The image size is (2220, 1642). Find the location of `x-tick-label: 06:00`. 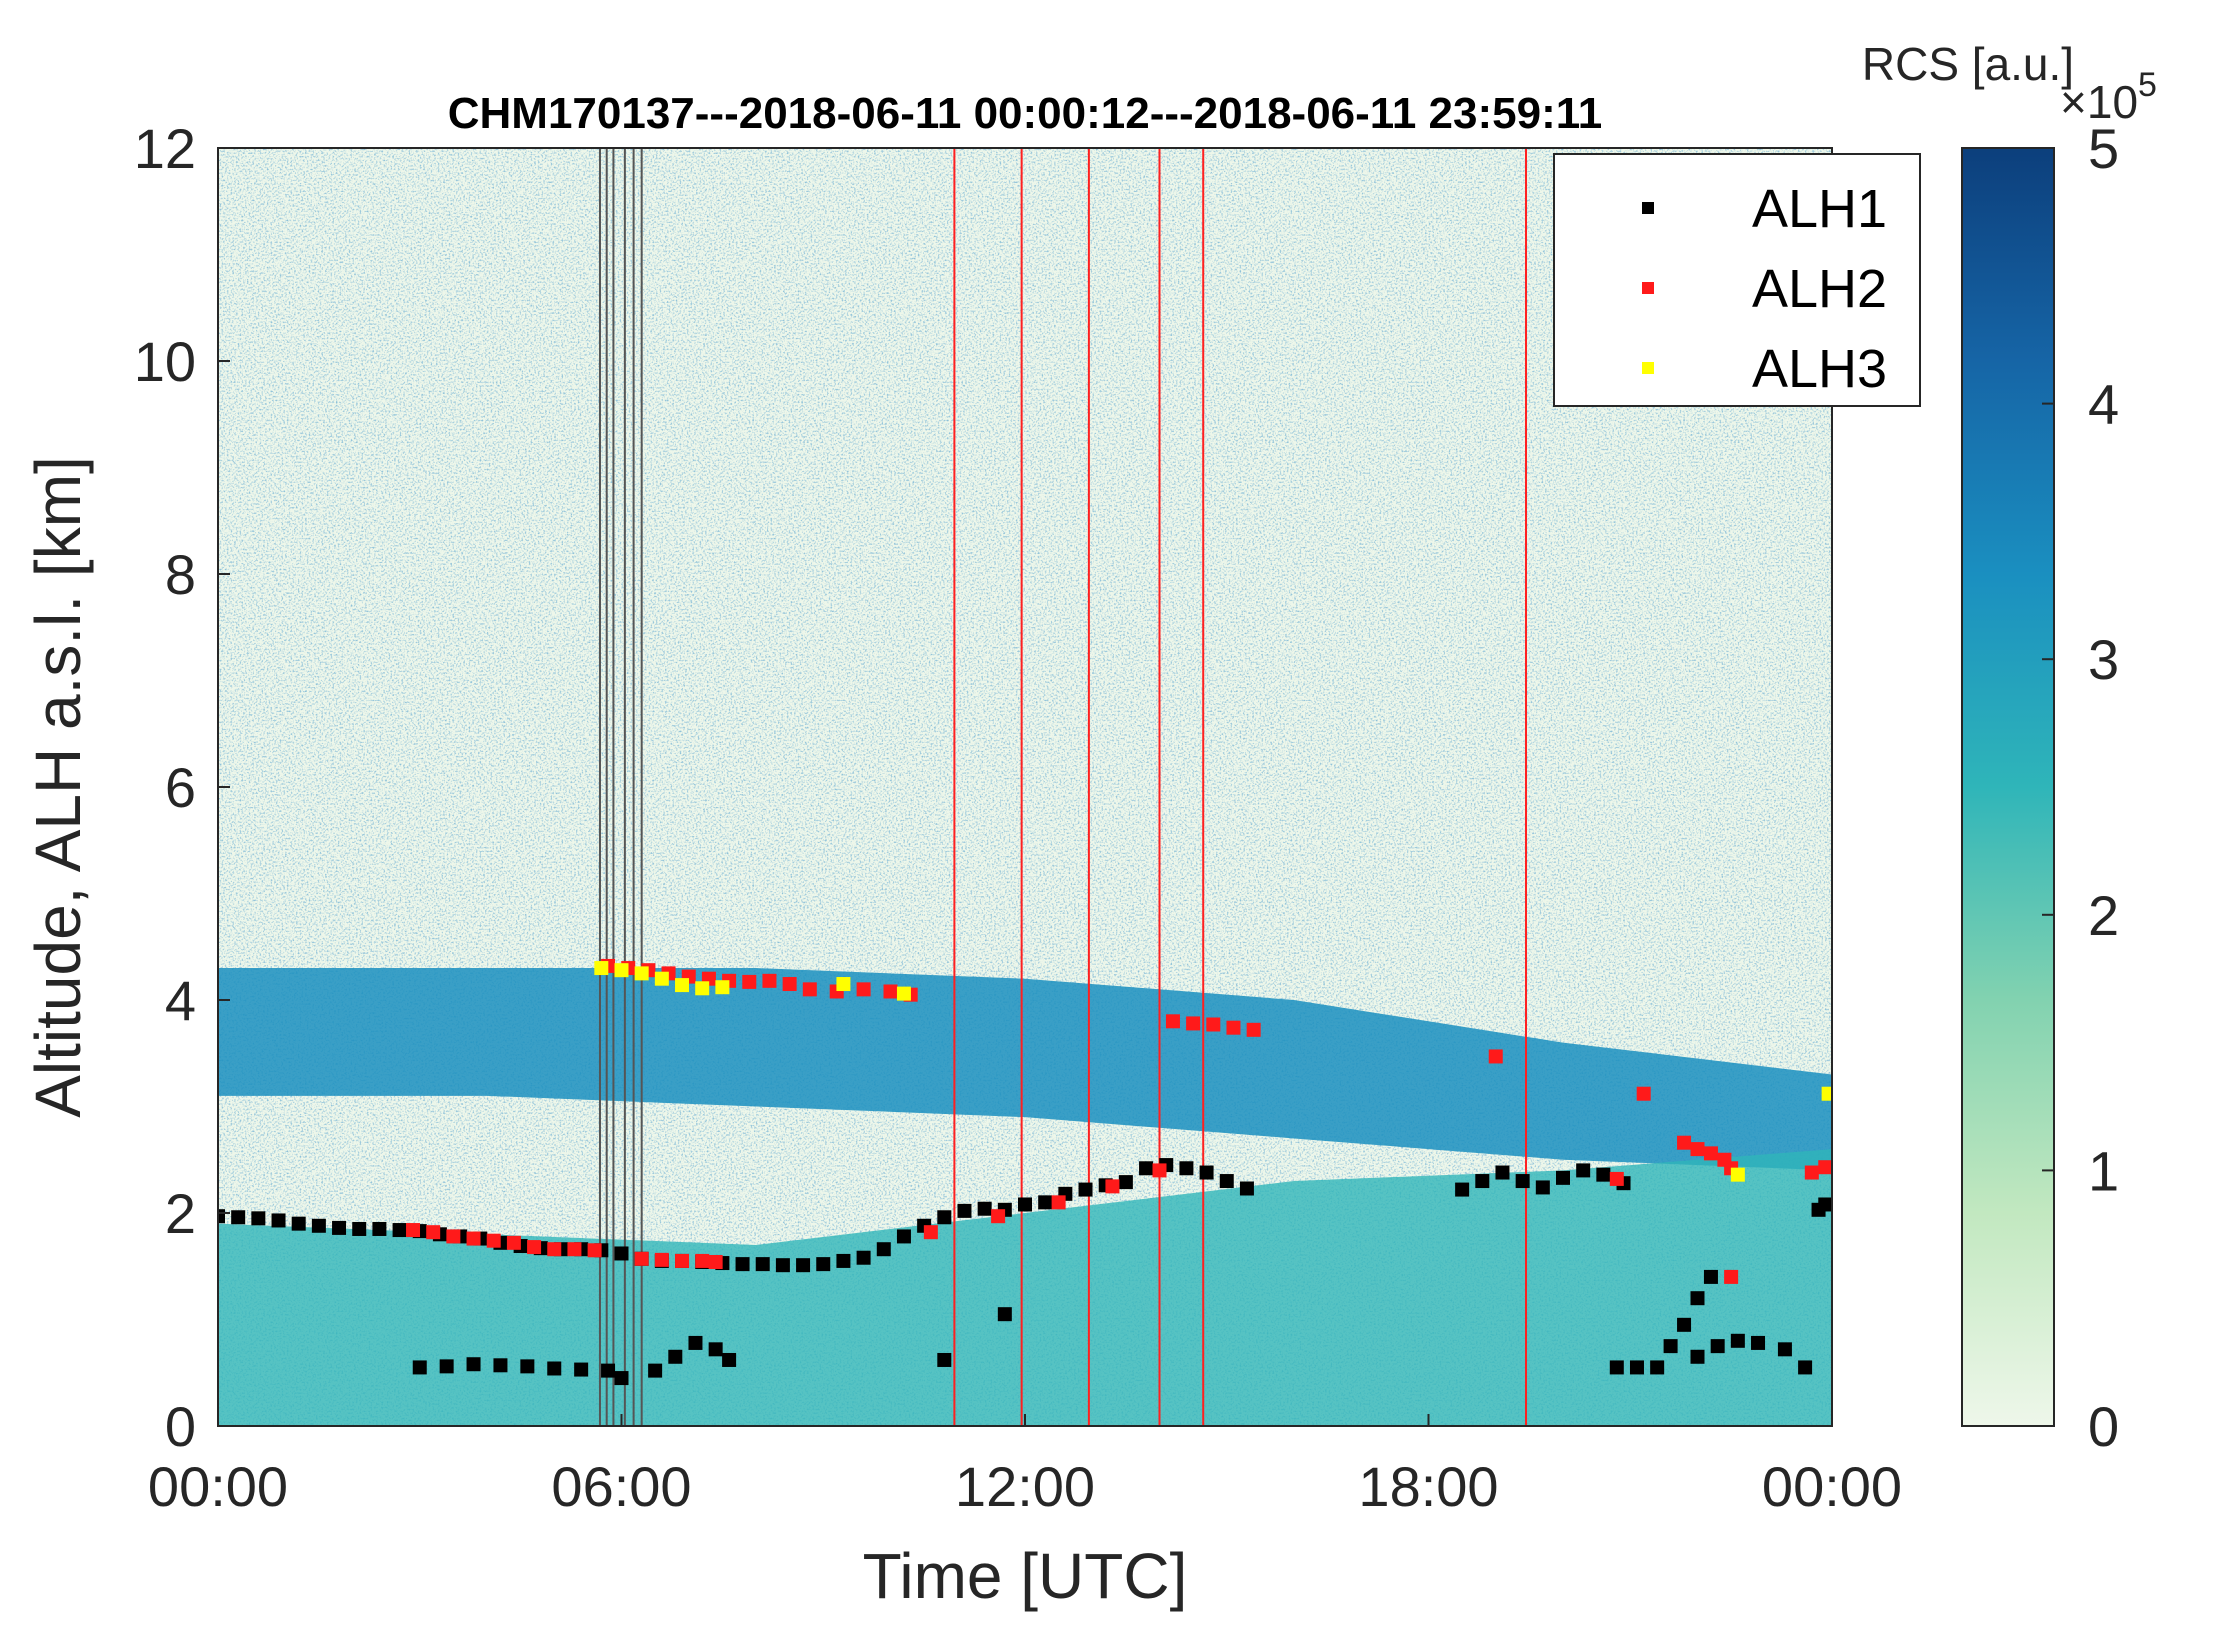

x-tick-label: 06:00 is located at coordinates (621, 1486).